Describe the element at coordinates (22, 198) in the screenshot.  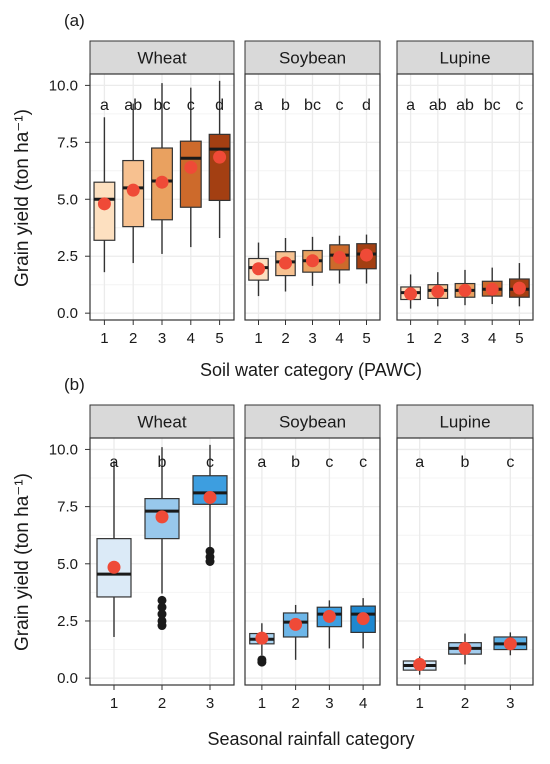
I see `y-axis-label-a: Grain yield (ton ha⁻¹)` at that location.